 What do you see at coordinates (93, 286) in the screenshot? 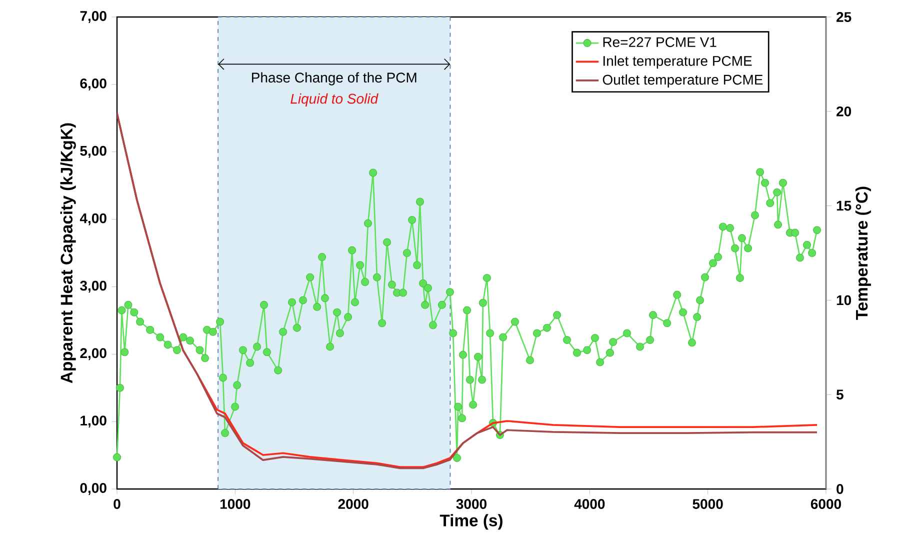
I see `y-tick-label: 3,00` at bounding box center [93, 286].